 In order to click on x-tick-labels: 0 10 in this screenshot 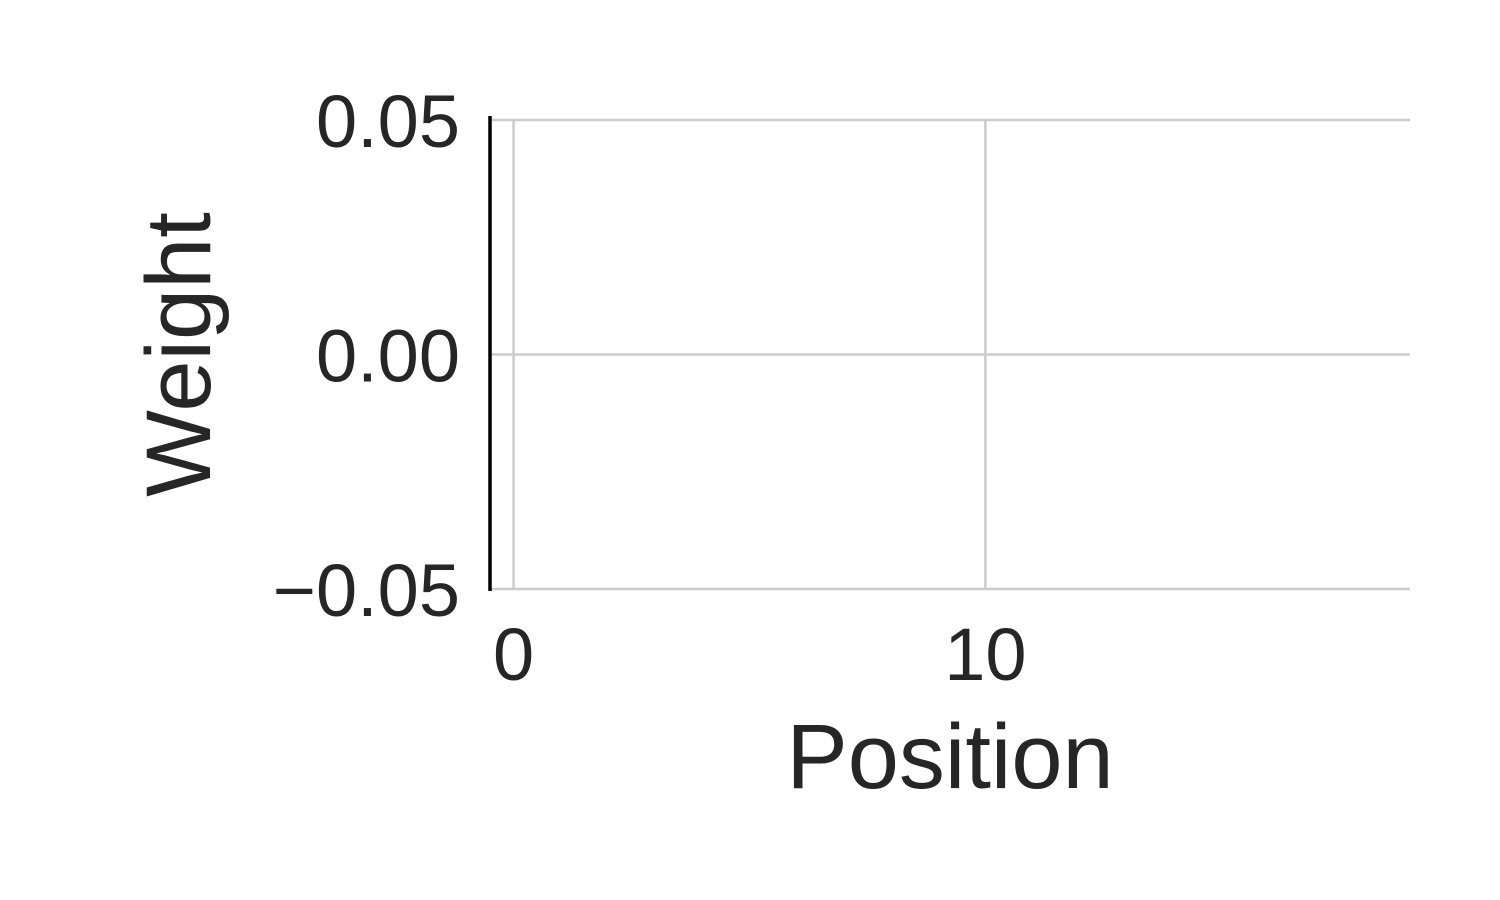, I will do `click(760, 654)`.